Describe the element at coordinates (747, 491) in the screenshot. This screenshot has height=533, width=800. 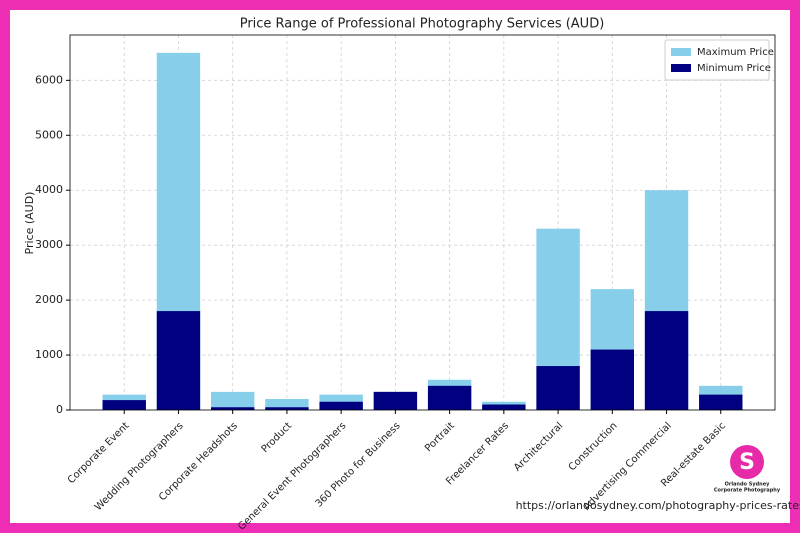
I see `logo-text: Corporate Photography` at that location.